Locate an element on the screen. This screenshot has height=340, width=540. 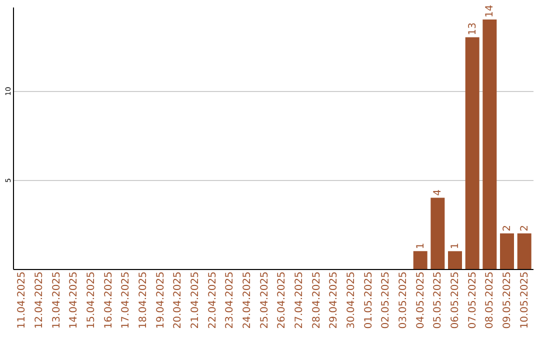
data-label: 13 is located at coordinates (472, 29).